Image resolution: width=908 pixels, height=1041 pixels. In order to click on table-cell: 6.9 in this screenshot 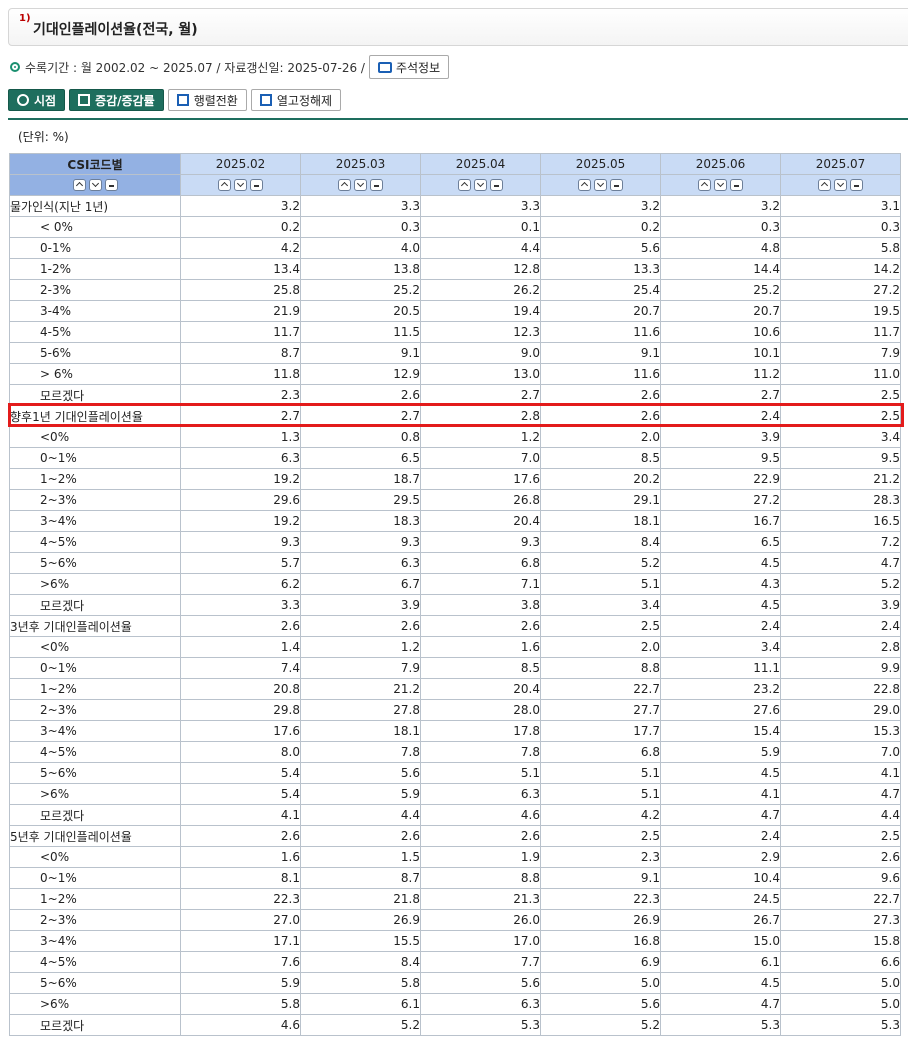, I will do `click(600, 962)`.